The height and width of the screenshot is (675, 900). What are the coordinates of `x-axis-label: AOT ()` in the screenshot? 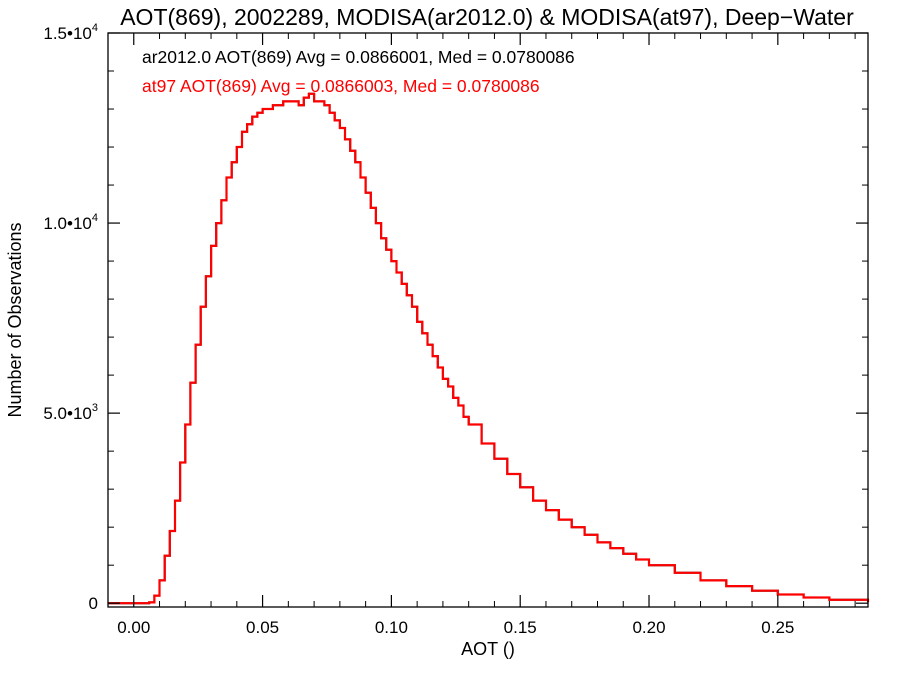 It's located at (488, 649).